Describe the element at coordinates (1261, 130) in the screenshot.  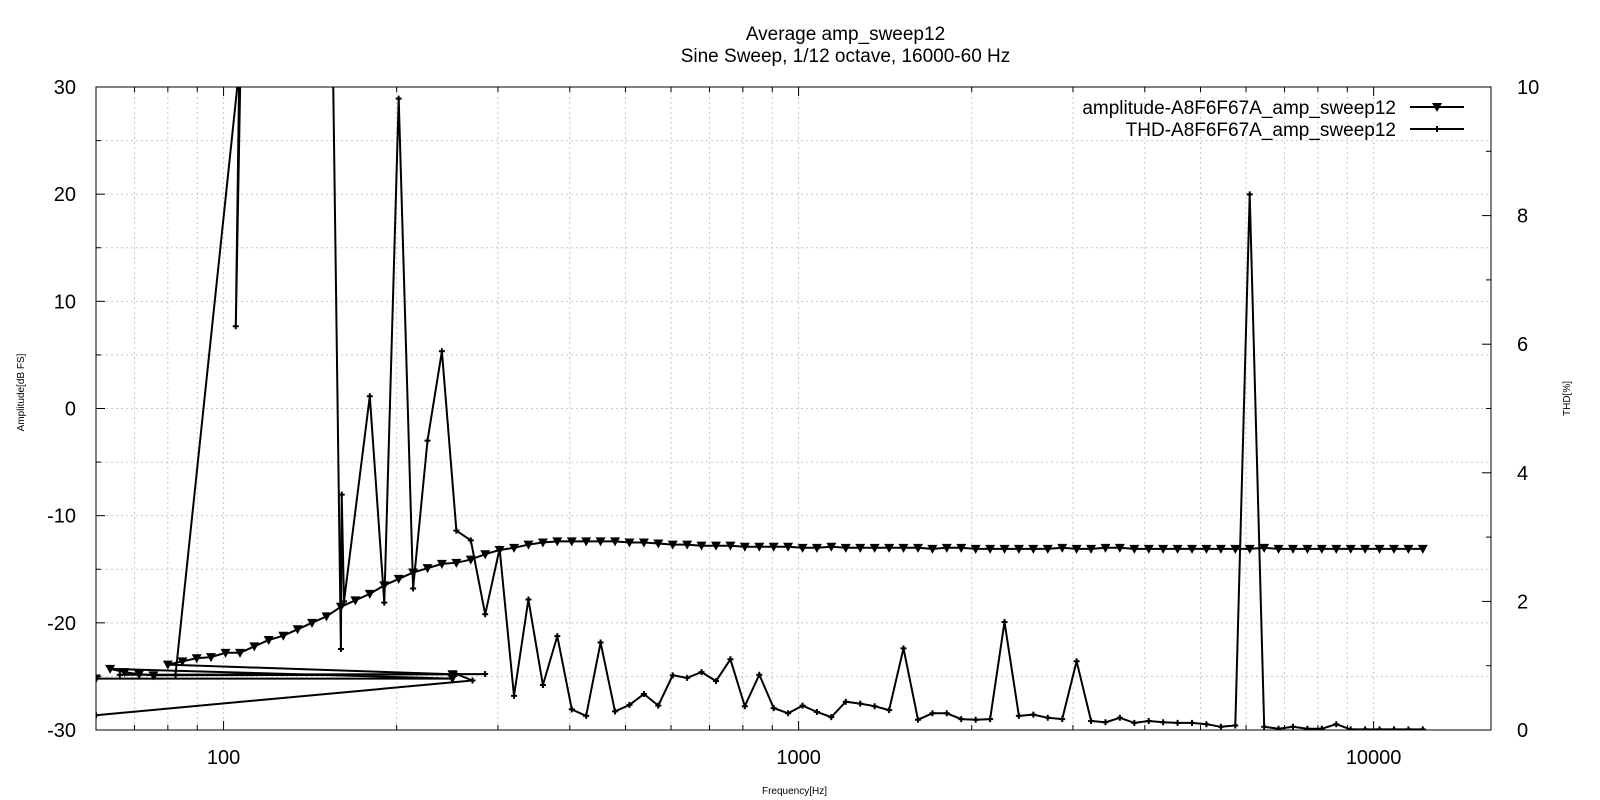
I see `legend-label-thd: THD-A8F6F67A_amp_sweep12` at that location.